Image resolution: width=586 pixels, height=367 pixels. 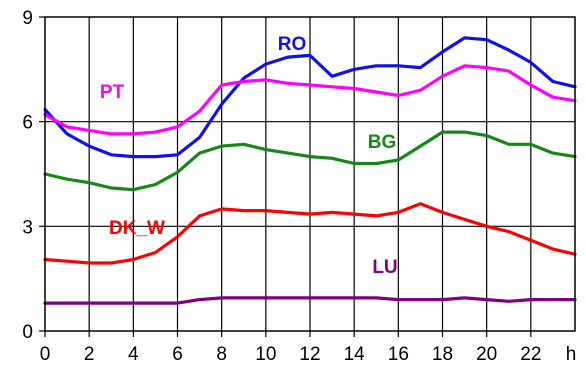 I want to click on x-tick-label: 14, so click(x=355, y=354).